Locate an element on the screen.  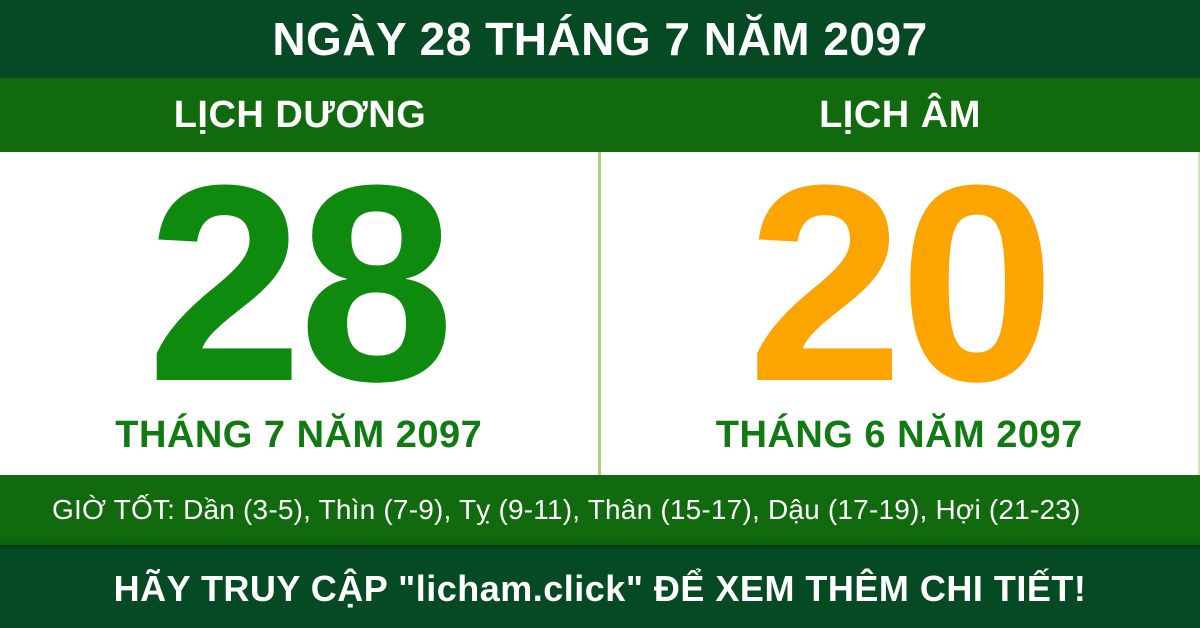
solar-header: LỊCH DƯƠNG is located at coordinates (300, 115).